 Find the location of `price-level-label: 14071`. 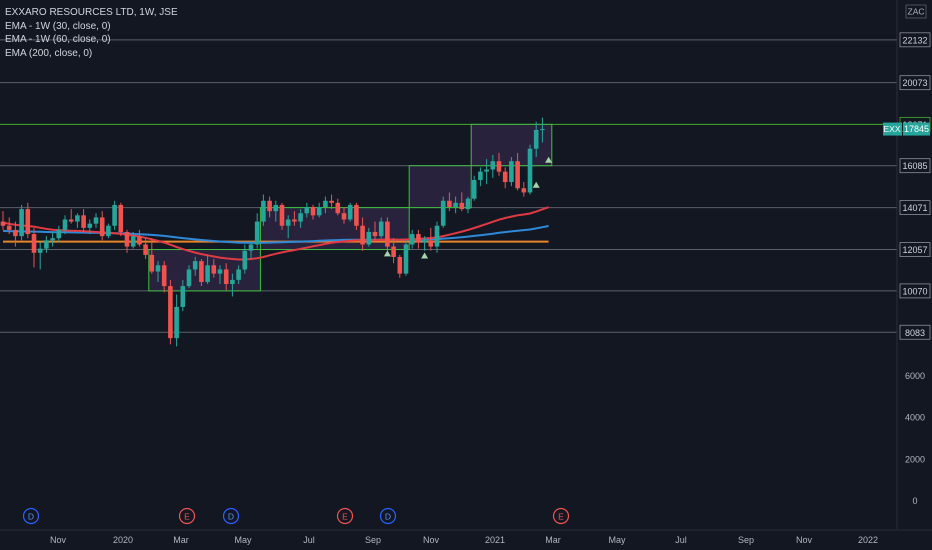

price-level-label: 14071 is located at coordinates (914, 208).